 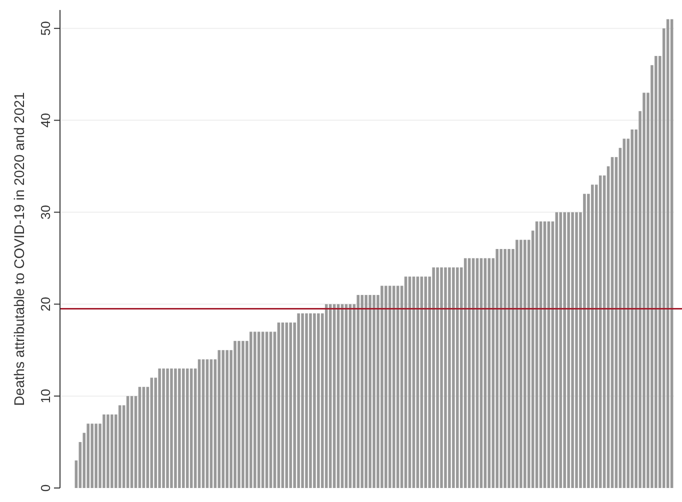 What do you see at coordinates (45, 212) in the screenshot?
I see `y-tick-label: 30` at bounding box center [45, 212].